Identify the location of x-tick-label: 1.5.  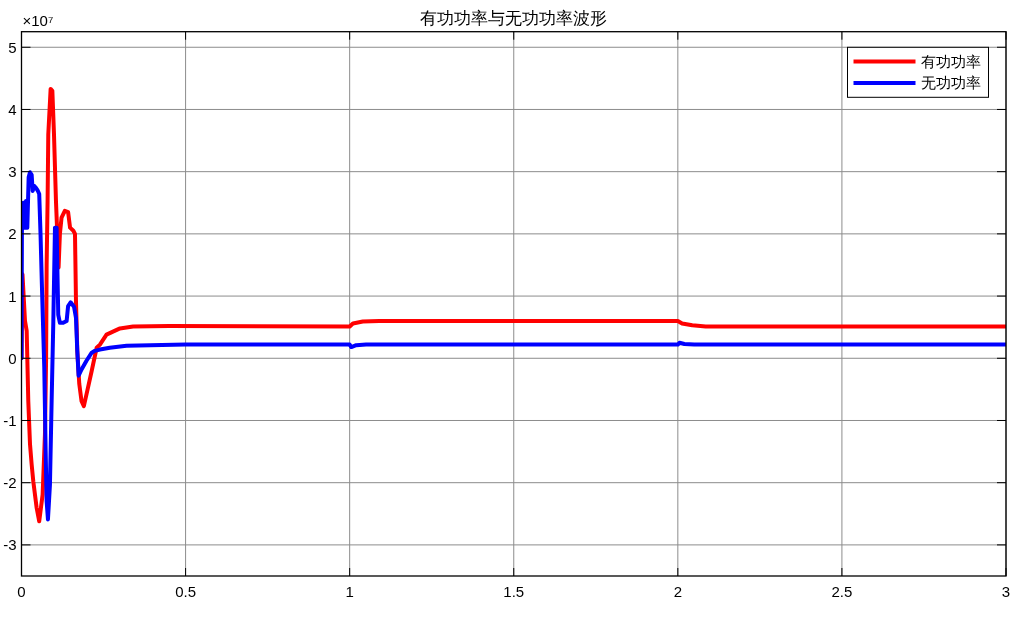
(514, 591).